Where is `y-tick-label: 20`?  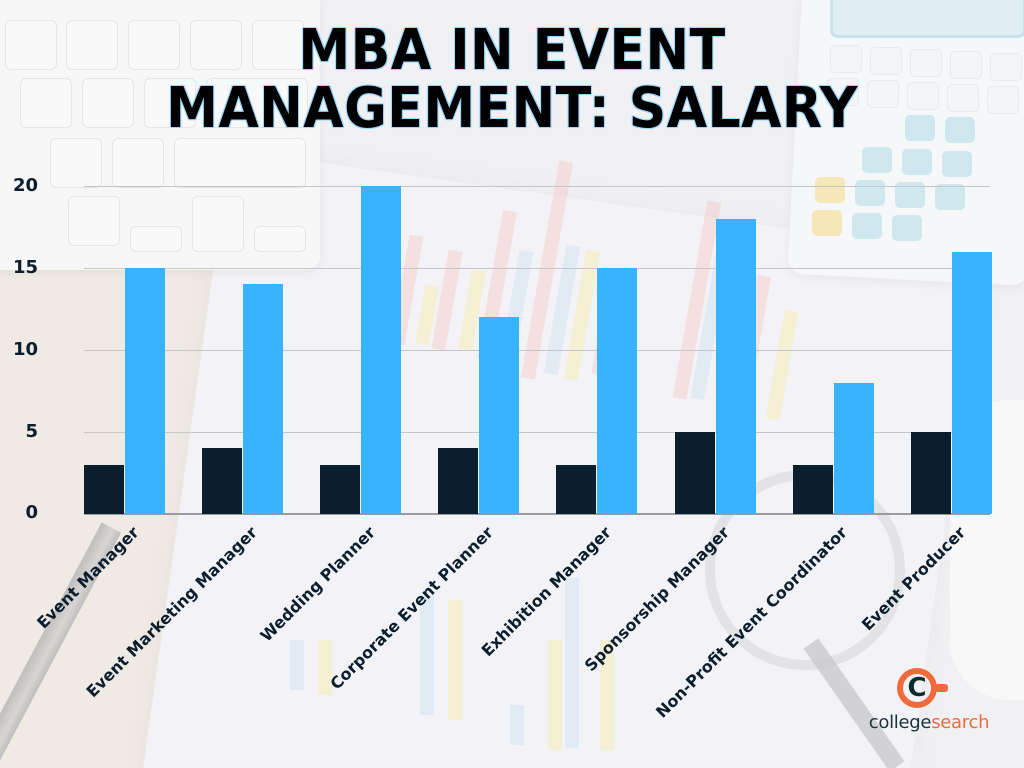 y-tick-label: 20 is located at coordinates (25, 185).